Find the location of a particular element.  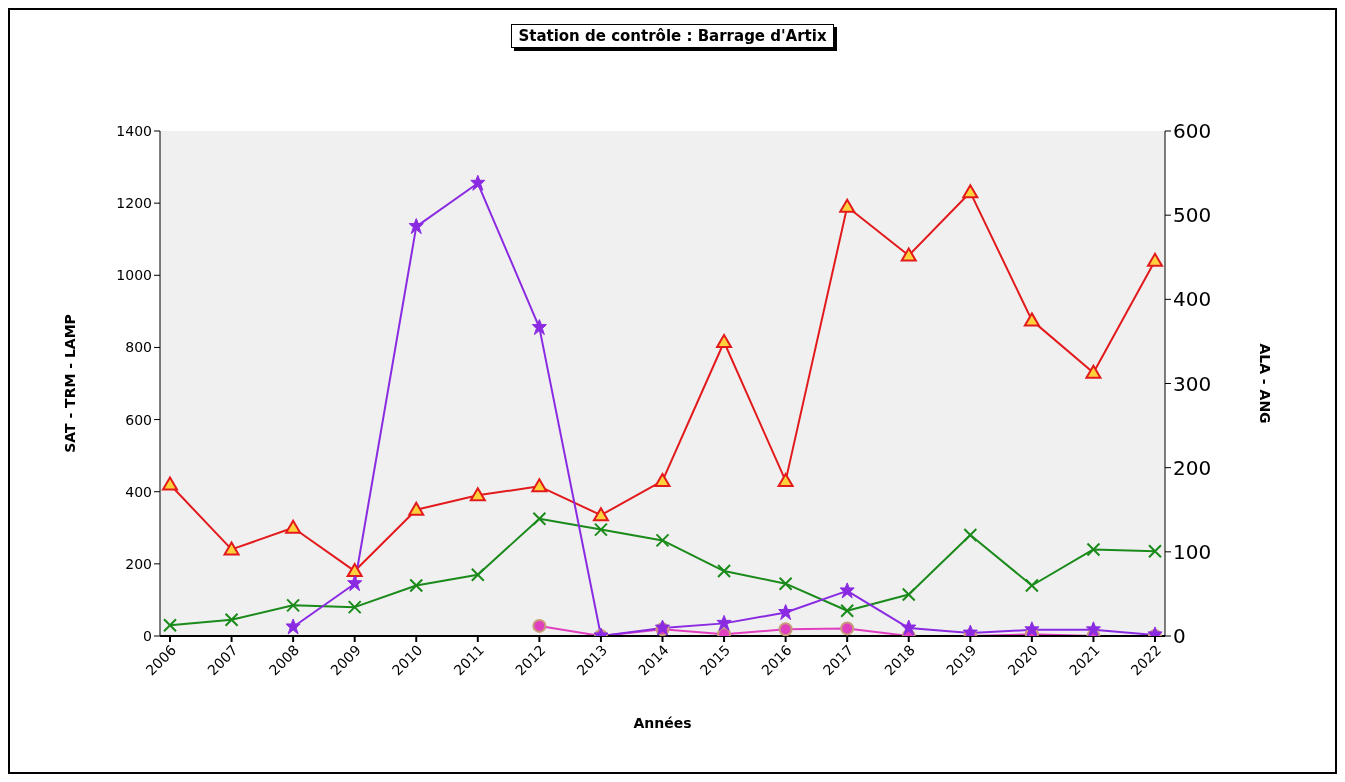

y-tick-label: 1000 is located at coordinates (134, 275).